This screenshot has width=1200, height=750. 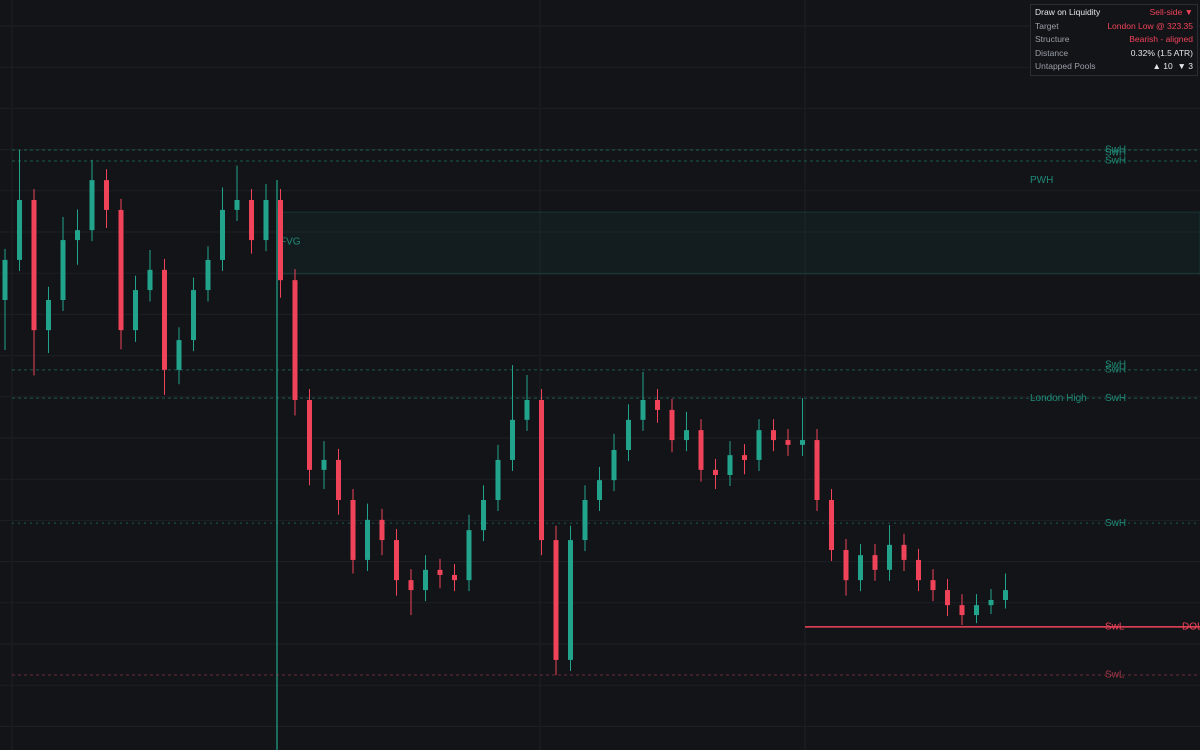 I want to click on panel-value: ▲ 10 ▼ 3, so click(x=1172, y=66).